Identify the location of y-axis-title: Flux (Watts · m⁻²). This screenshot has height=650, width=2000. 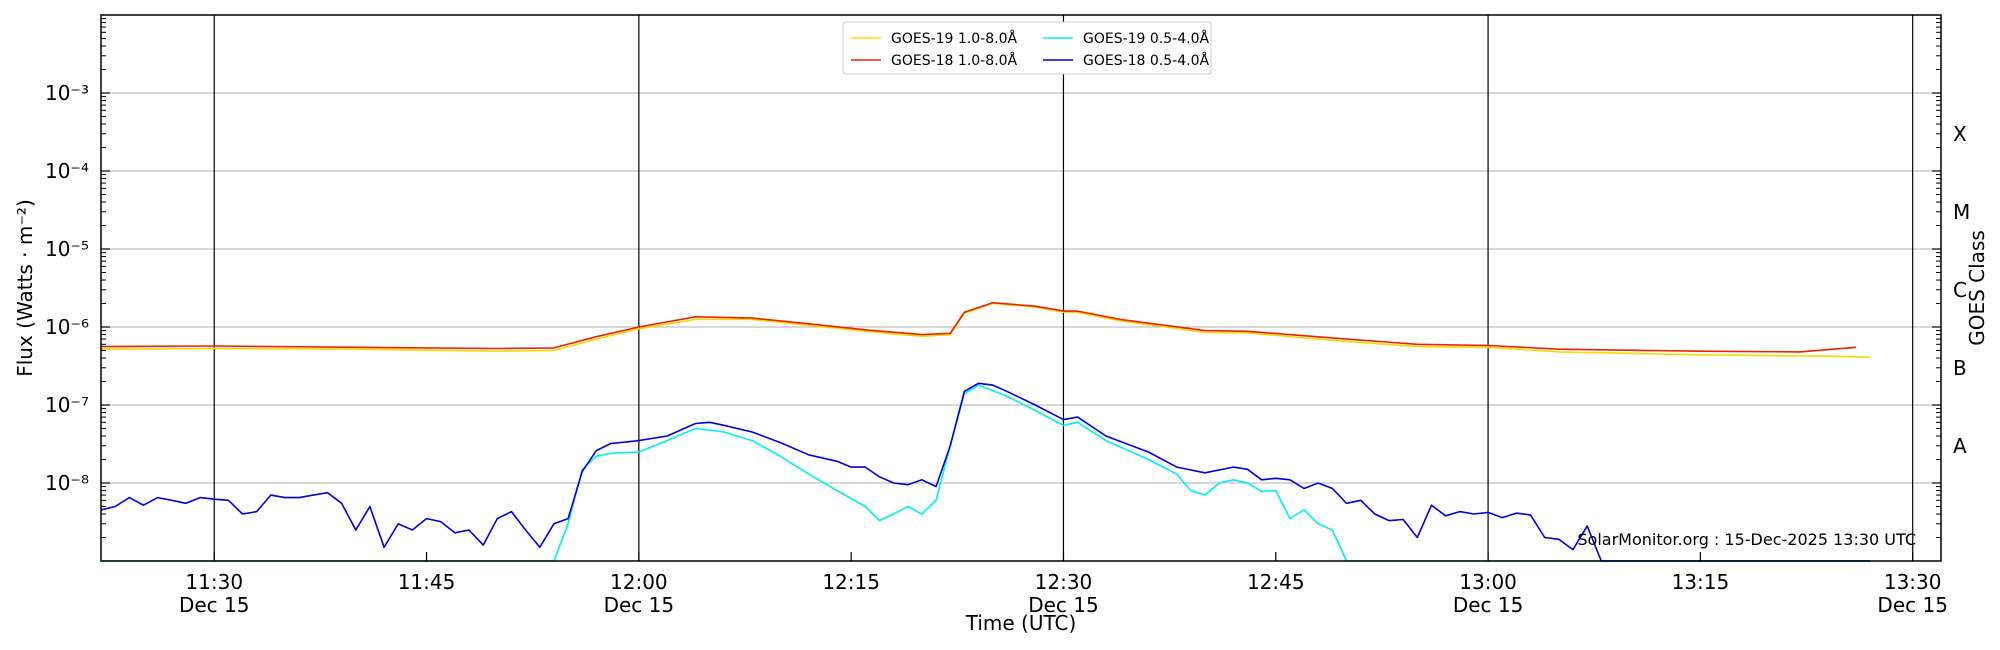
(25, 288).